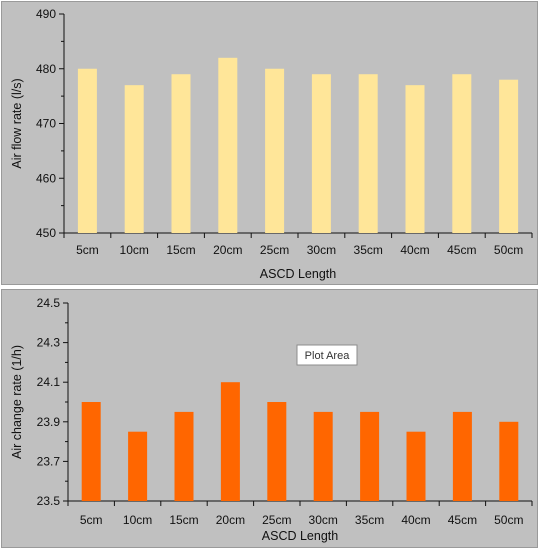 This screenshot has width=539, height=550. I want to click on plot-area-tooltip-label: Plot Area, so click(328, 356).